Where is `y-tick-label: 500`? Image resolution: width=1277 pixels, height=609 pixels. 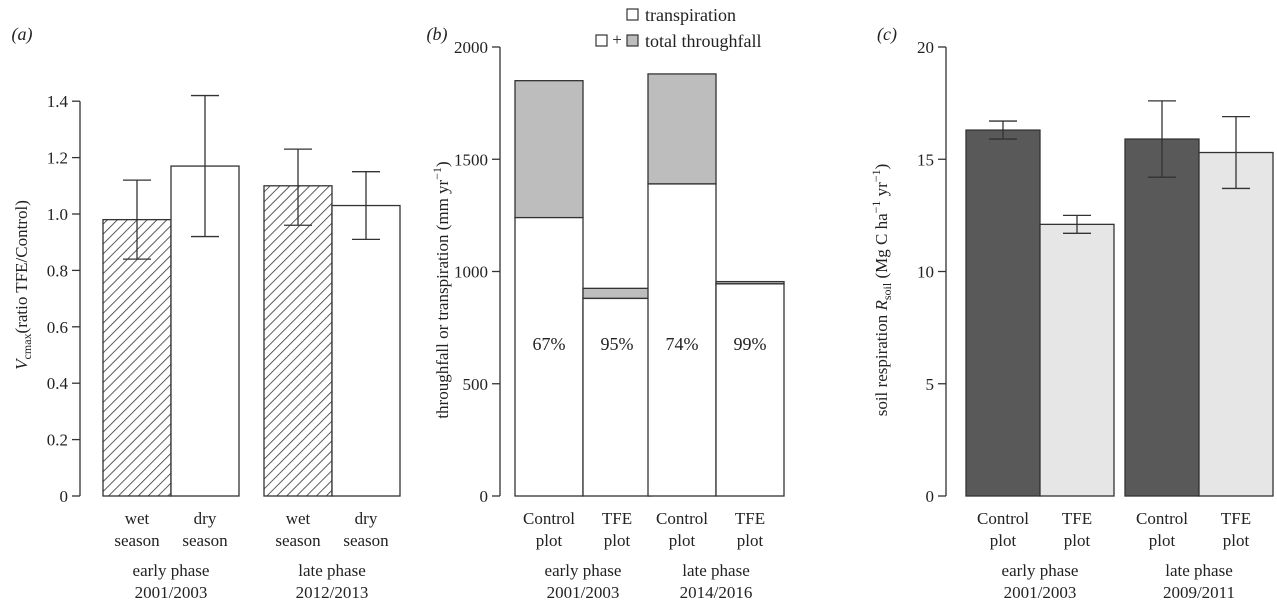
y-tick-label: 500 is located at coordinates (476, 384).